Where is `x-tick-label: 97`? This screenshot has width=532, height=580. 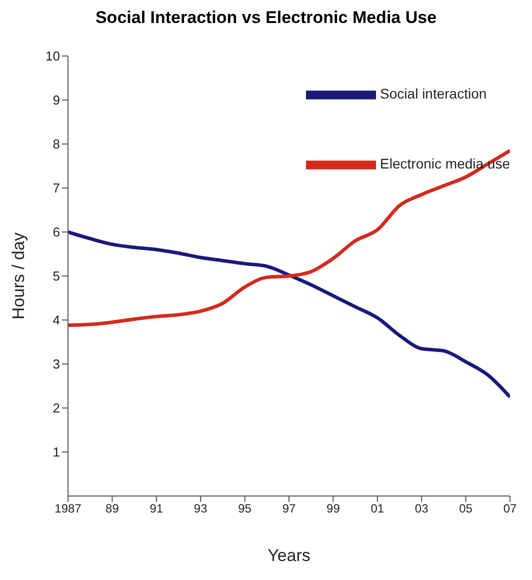 x-tick-label: 97 is located at coordinates (289, 509).